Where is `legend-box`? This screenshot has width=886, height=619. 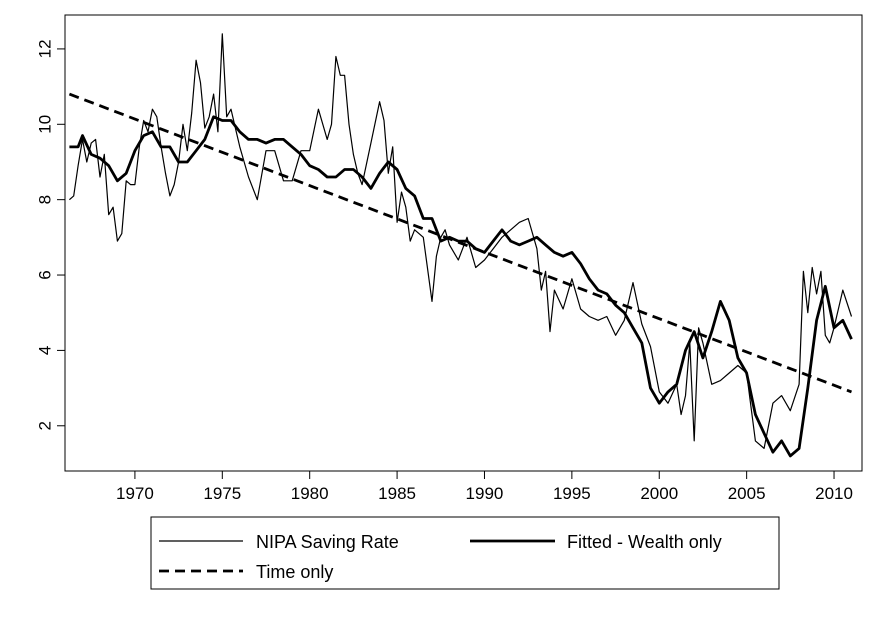 legend-box is located at coordinates (465, 553).